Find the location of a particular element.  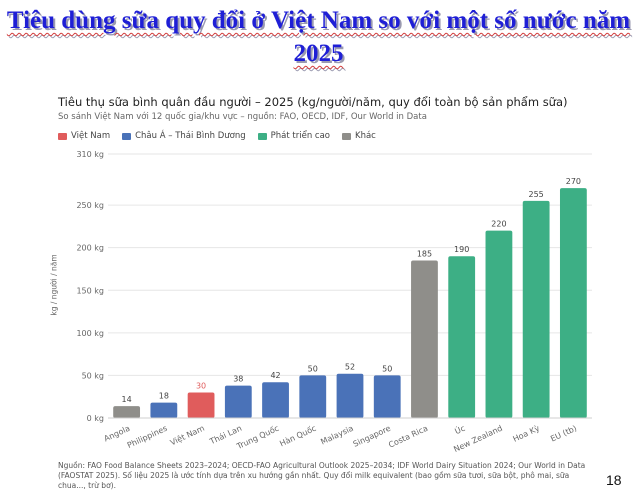

x-tick-label: EU (tb) is located at coordinates (563, 434).